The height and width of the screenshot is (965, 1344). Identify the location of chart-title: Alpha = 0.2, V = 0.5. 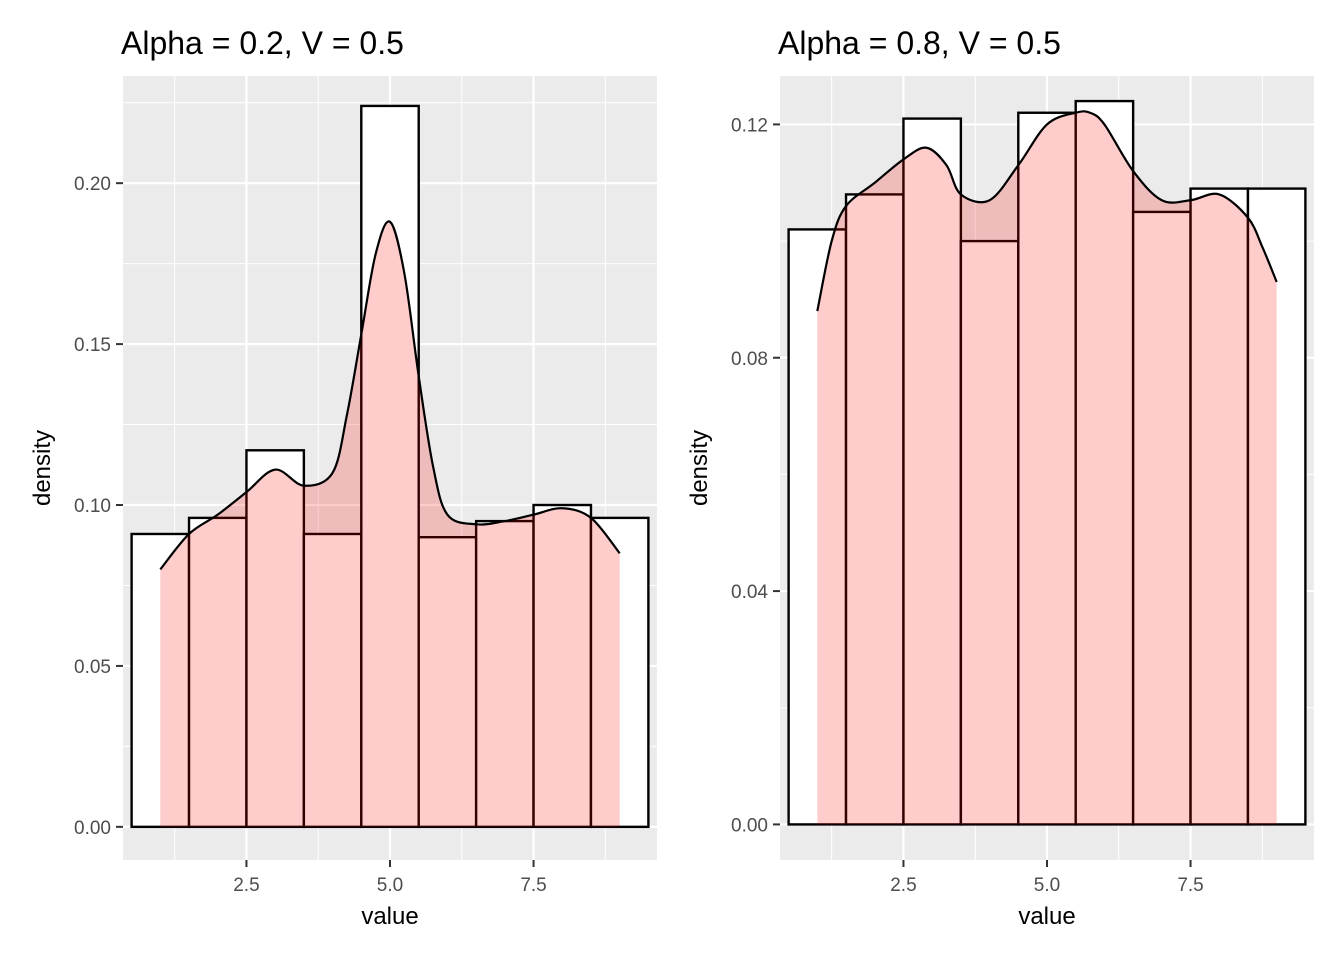
(262, 43).